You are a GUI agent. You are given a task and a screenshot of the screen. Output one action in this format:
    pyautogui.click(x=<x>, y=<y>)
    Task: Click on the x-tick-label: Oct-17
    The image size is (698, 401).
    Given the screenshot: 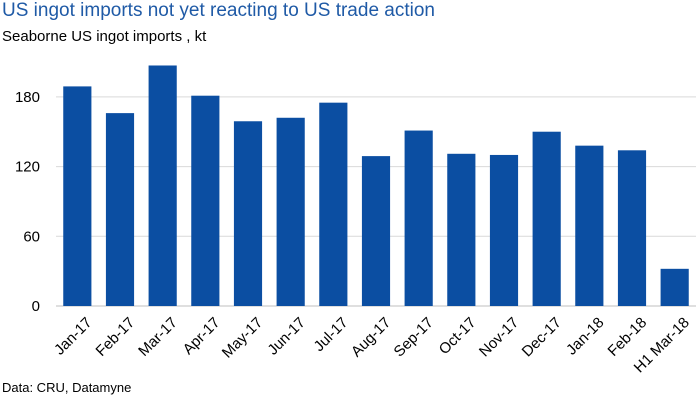 What is the action you would take?
    pyautogui.click(x=458, y=336)
    